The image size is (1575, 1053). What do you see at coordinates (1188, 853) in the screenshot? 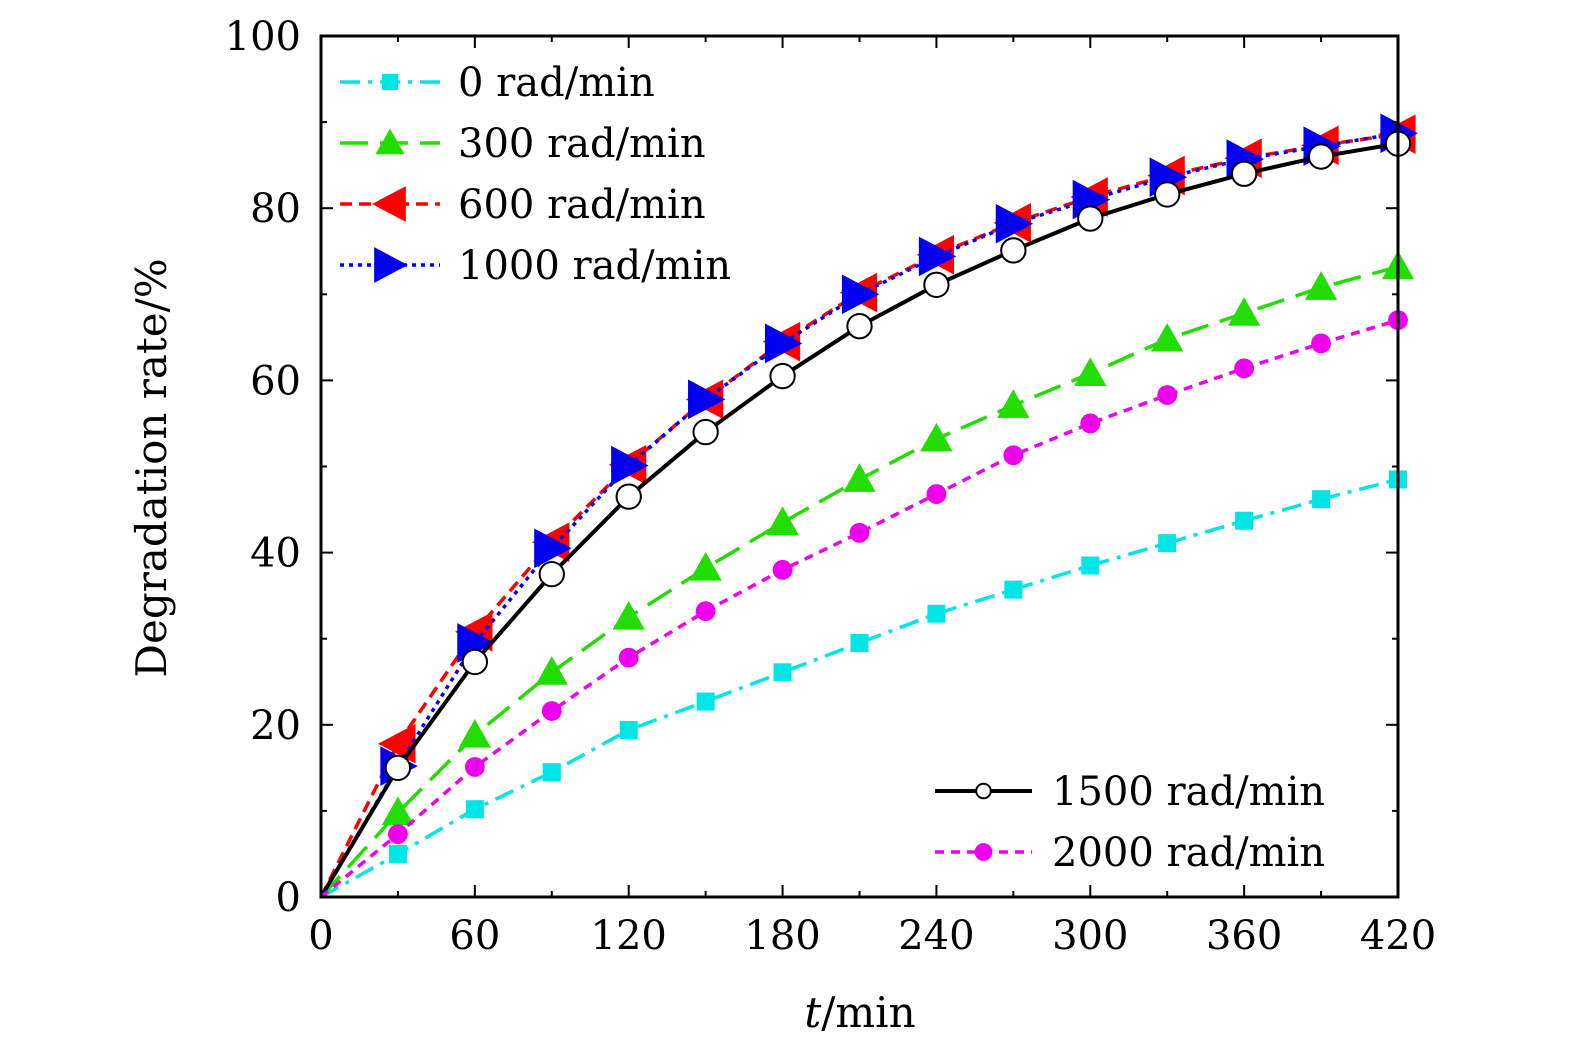
I see `legend-label: 2000 rad/min` at bounding box center [1188, 853].